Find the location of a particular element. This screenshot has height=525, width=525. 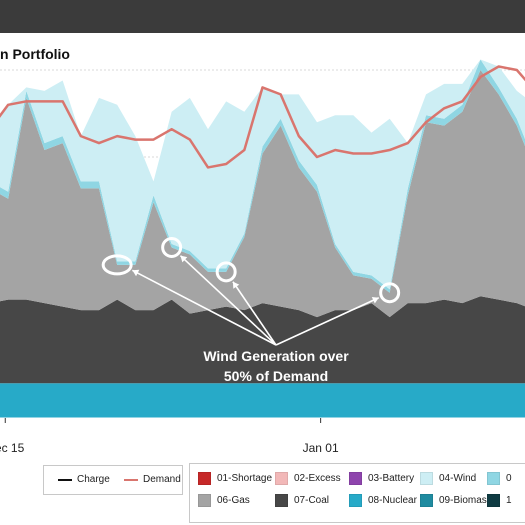

legend-item-07-coal: 07-Coal is located at coordinates (302, 500).